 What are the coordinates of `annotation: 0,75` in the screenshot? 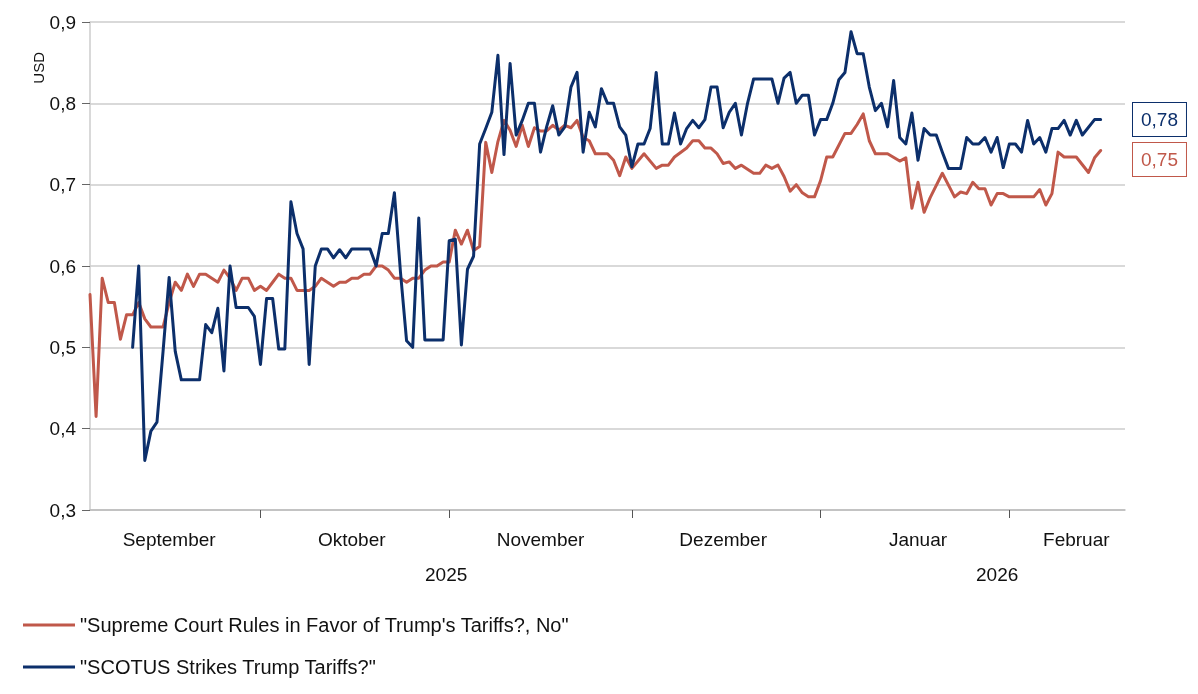 It's located at (1159, 160).